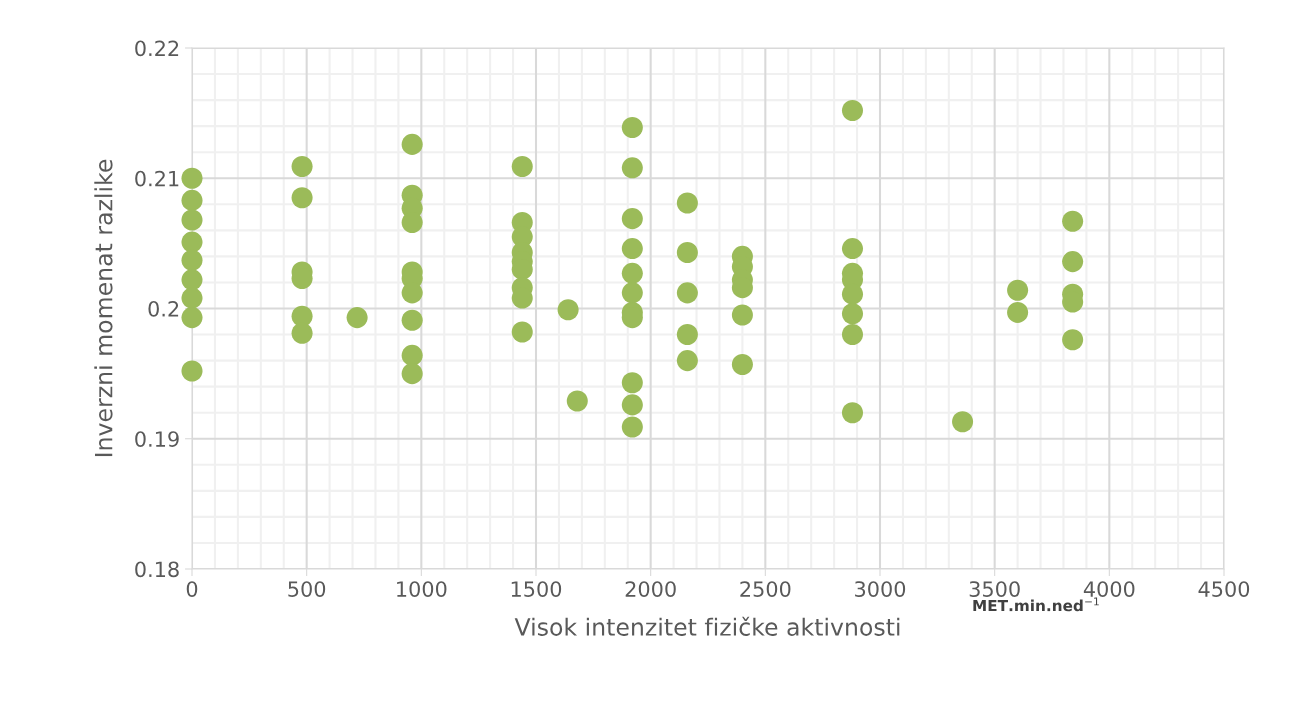  I want to click on y-tick-label: 0.2, so click(163, 308).